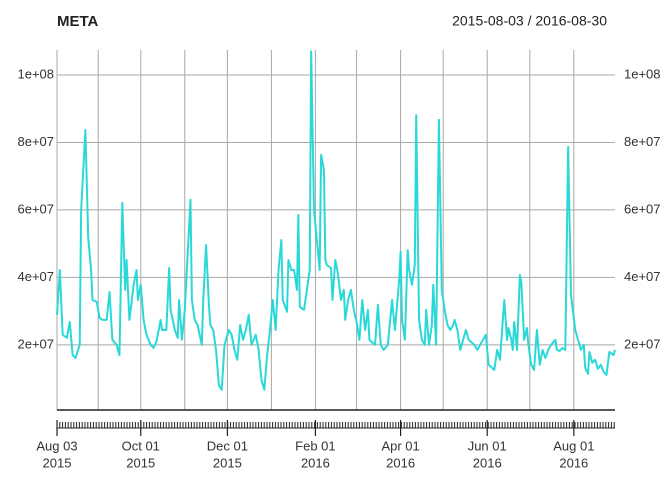 Image resolution: width=672 pixels, height=480 pixels. Describe the element at coordinates (400, 445) in the screenshot. I see `x-tick-label: Apr 01` at that location.